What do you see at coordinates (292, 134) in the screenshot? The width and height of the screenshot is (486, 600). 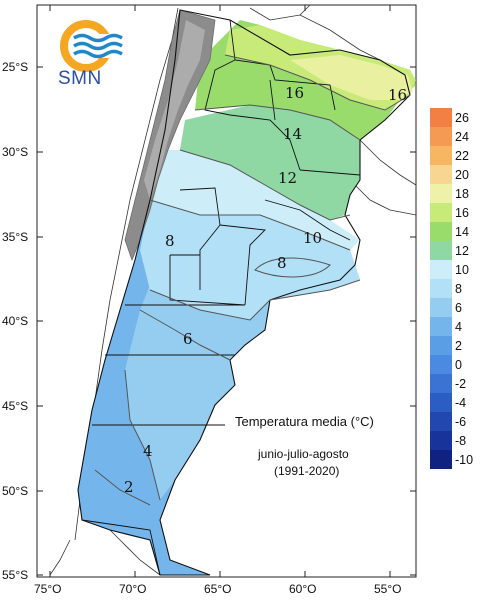 I see `contour-label-14: 14` at bounding box center [292, 134].